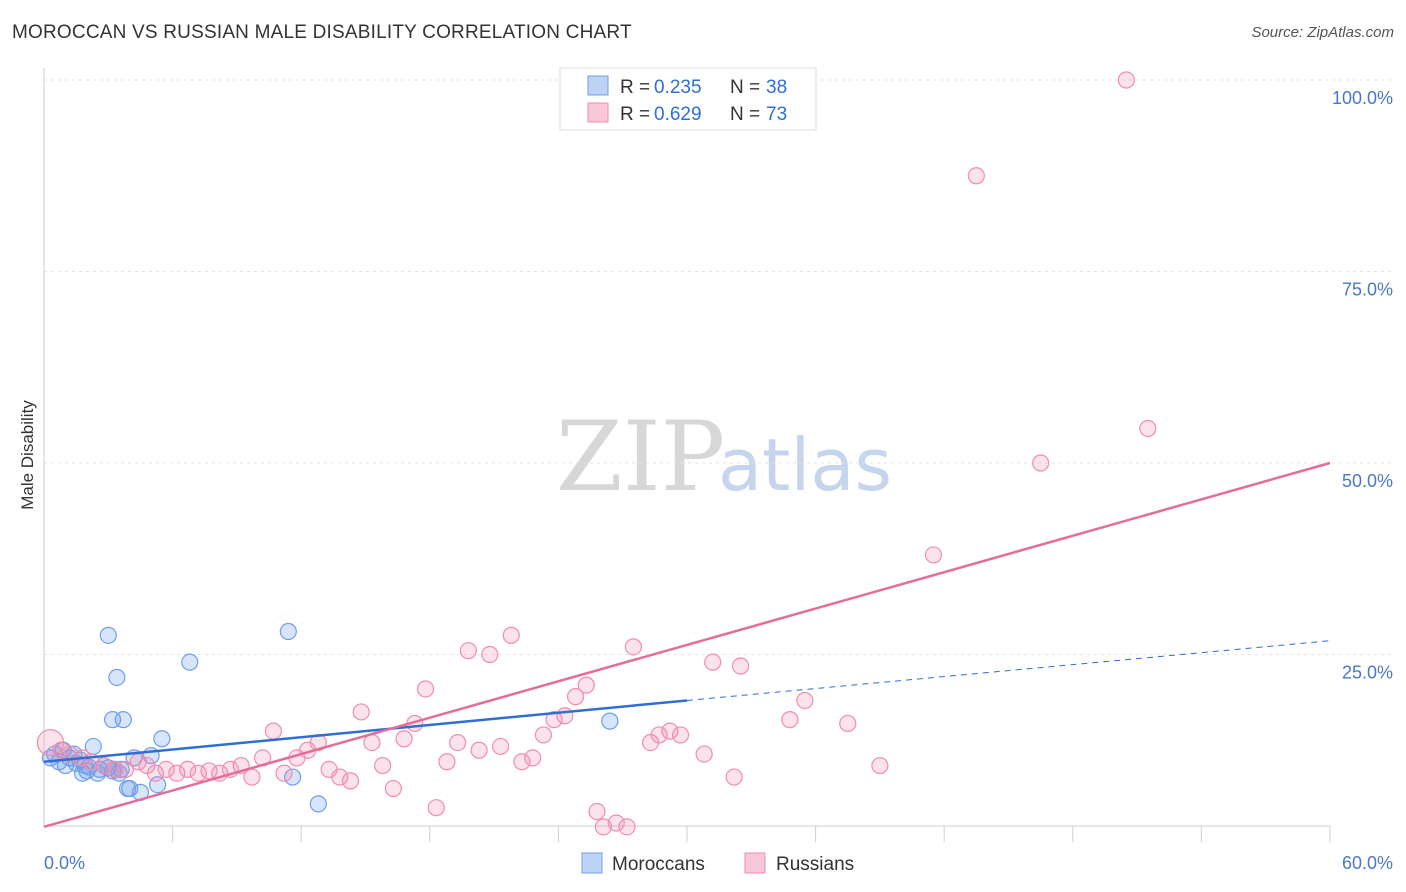 The width and height of the screenshot is (1406, 892). I want to click on legend-r-value-2: 0.629, so click(678, 114).